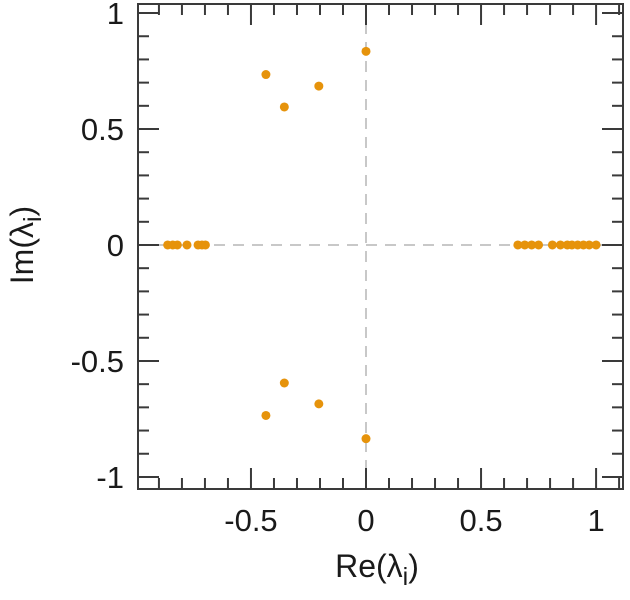  Describe the element at coordinates (250, 520) in the screenshot. I see `x-tick-label: -0.5` at that location.